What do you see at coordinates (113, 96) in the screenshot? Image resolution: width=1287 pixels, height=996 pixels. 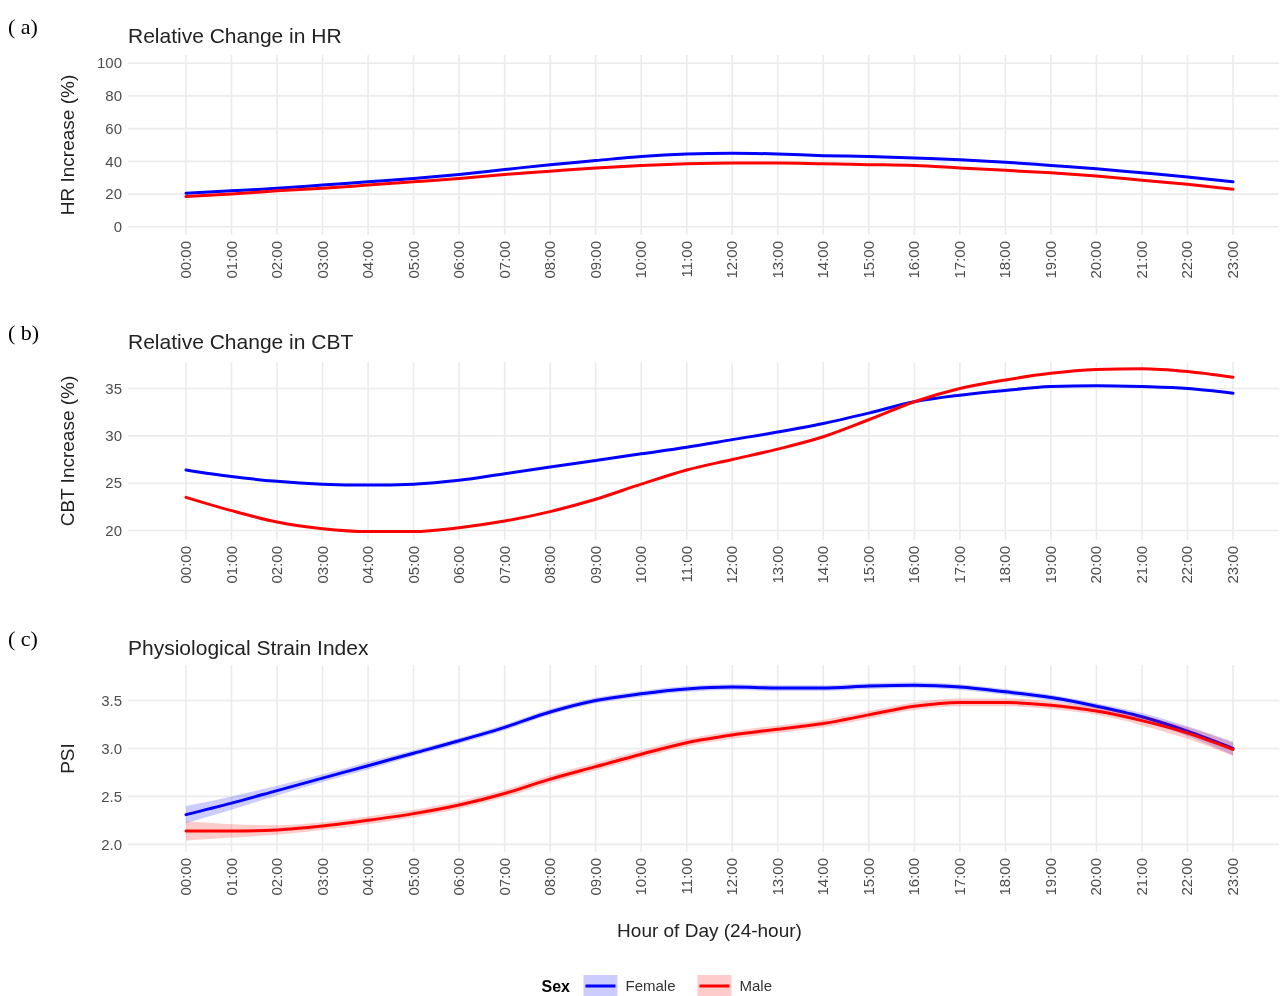 I see `y-tick-label: 80` at bounding box center [113, 96].